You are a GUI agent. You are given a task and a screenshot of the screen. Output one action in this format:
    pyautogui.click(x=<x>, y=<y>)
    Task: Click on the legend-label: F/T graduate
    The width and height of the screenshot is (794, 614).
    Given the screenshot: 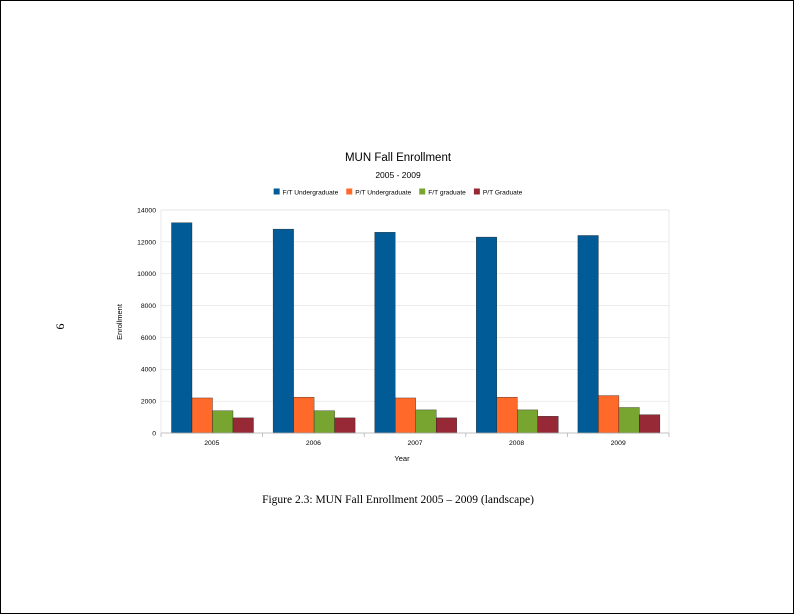 What is the action you would take?
    pyautogui.click(x=447, y=193)
    